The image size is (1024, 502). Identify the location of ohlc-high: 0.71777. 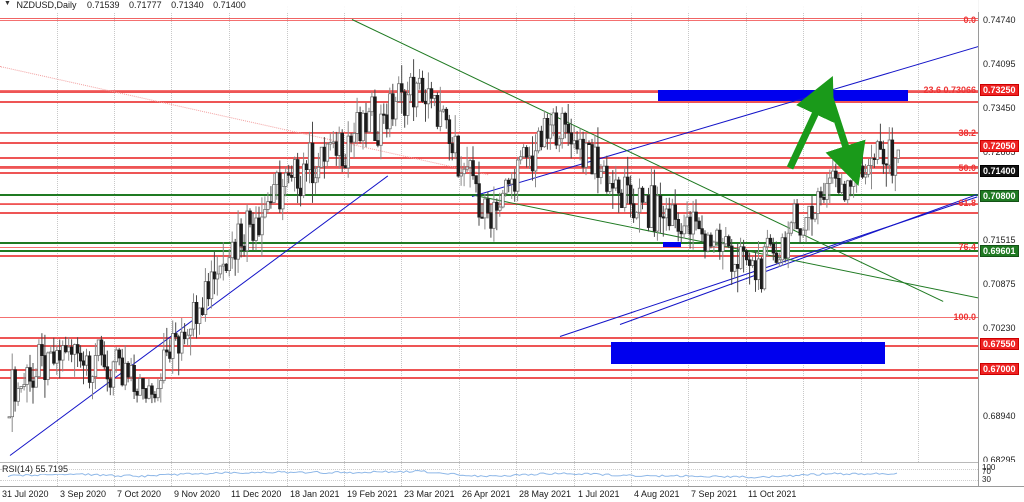
(145, 5).